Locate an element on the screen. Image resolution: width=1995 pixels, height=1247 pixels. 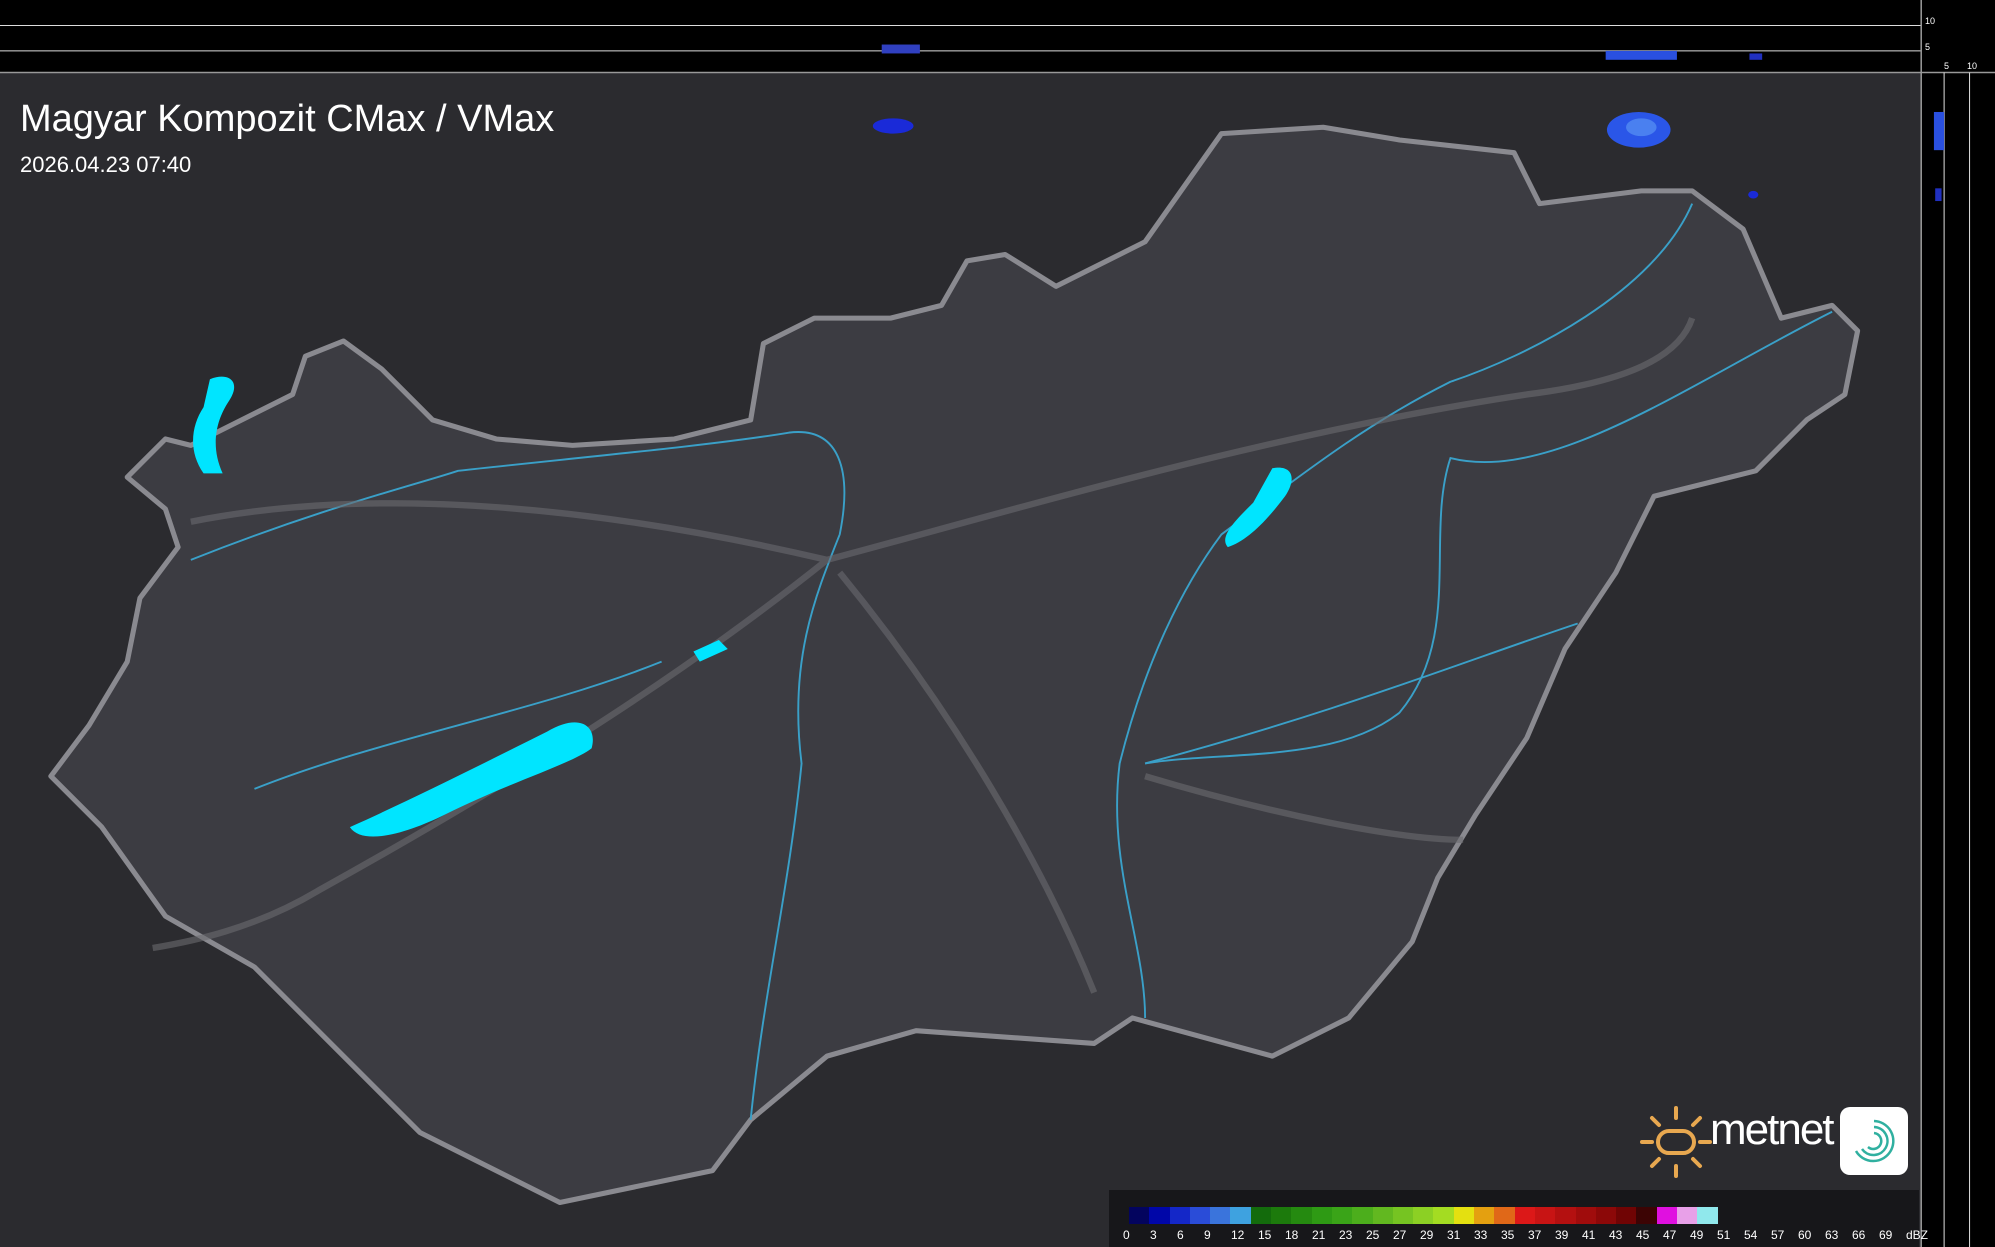
metnet-logo: metnet is located at coordinates (1772, 1129).